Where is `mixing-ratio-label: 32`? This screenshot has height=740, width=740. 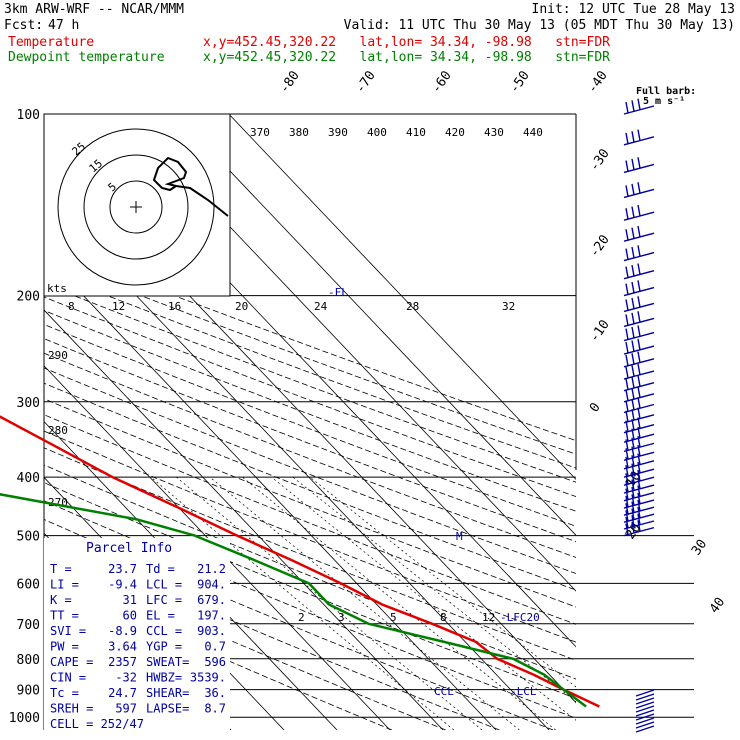 mixing-ratio-label: 32 is located at coordinates (508, 306).